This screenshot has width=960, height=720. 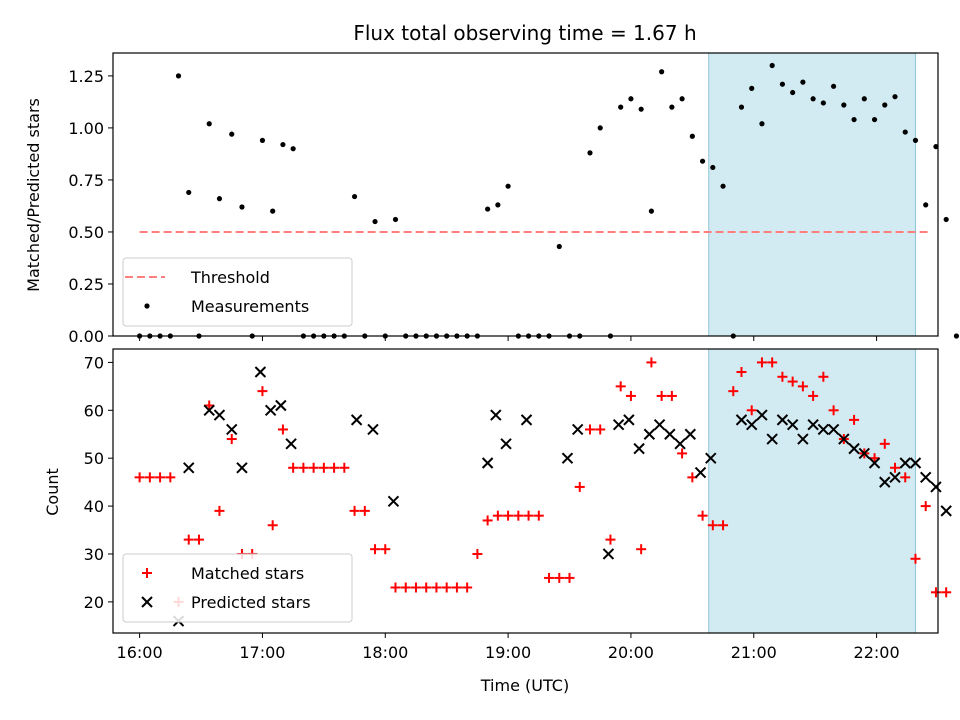 I want to click on y-tick-label: 50, so click(x=94, y=458).